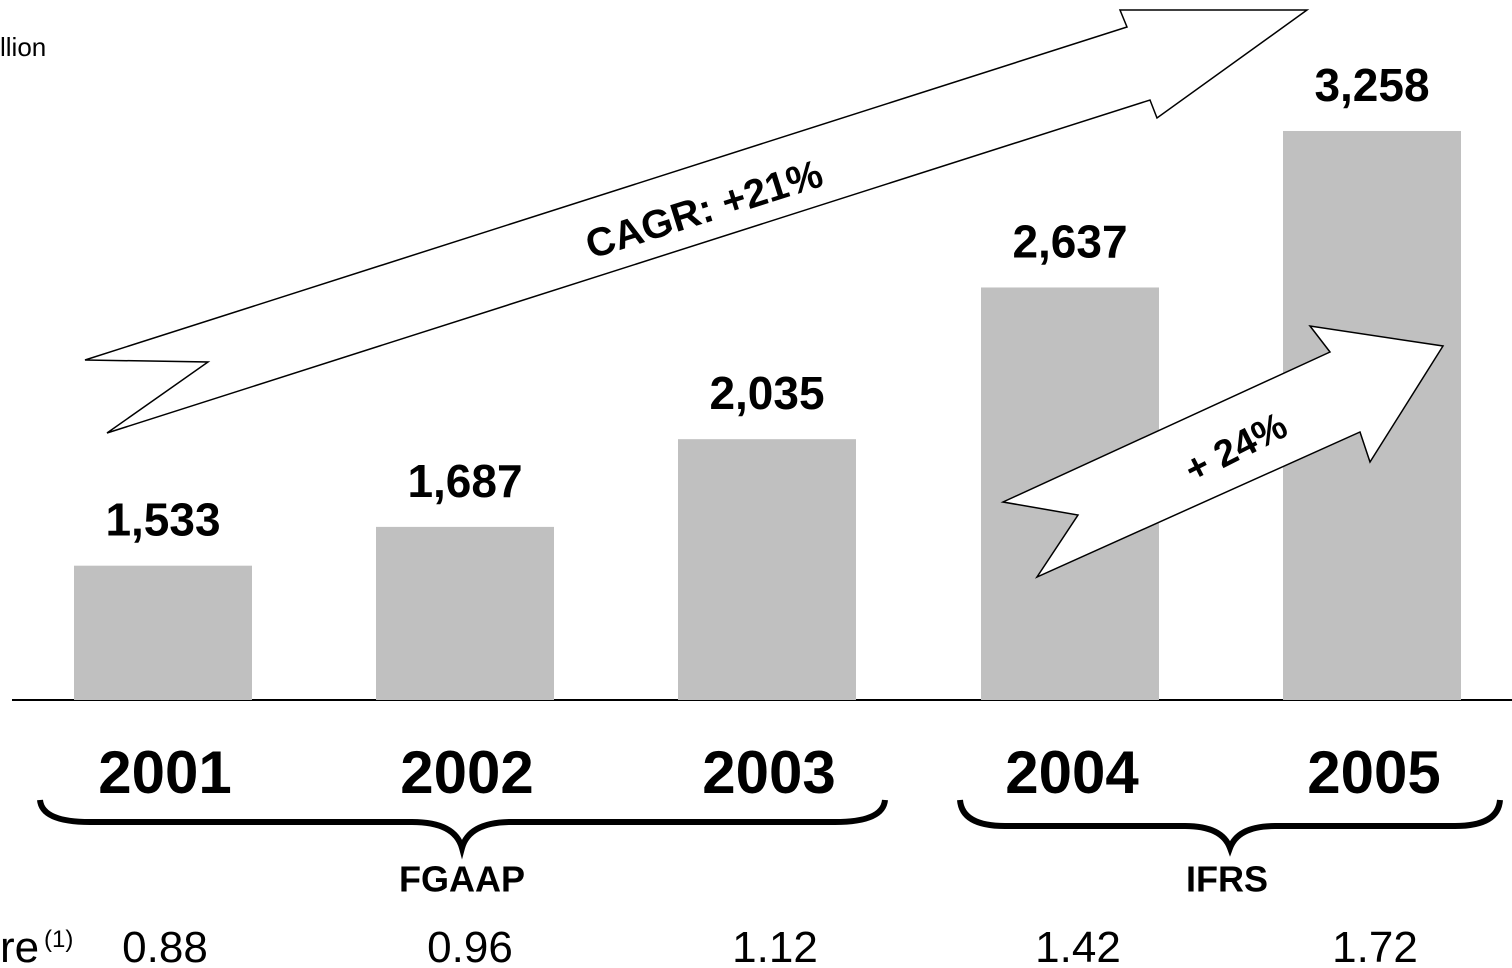 The height and width of the screenshot is (968, 1512). I want to click on growth-arrow, so click(1222, 451).